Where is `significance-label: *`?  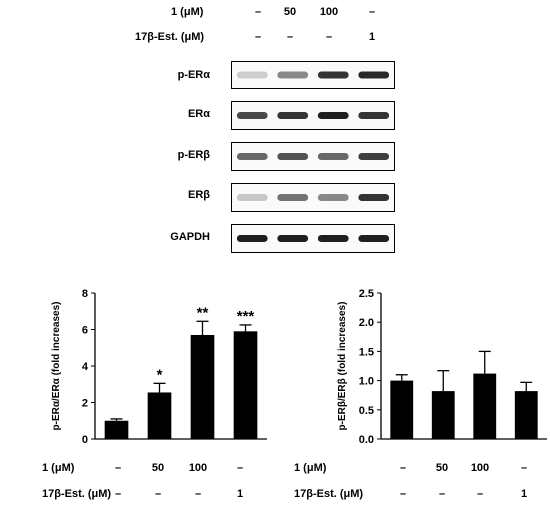 significance-label: * is located at coordinates (160, 374).